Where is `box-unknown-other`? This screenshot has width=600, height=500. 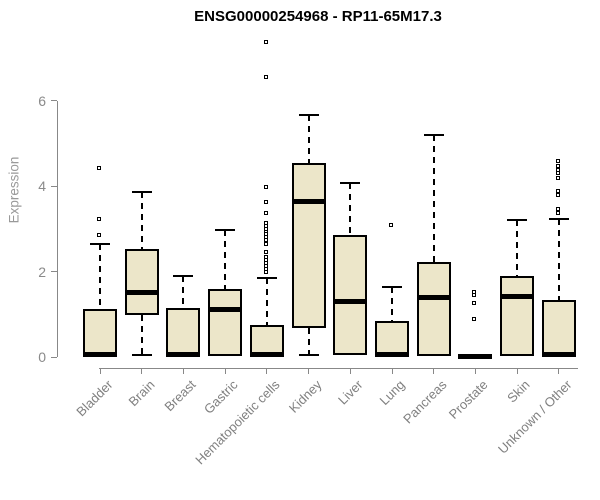
box-unknown-other is located at coordinates (558, 328).